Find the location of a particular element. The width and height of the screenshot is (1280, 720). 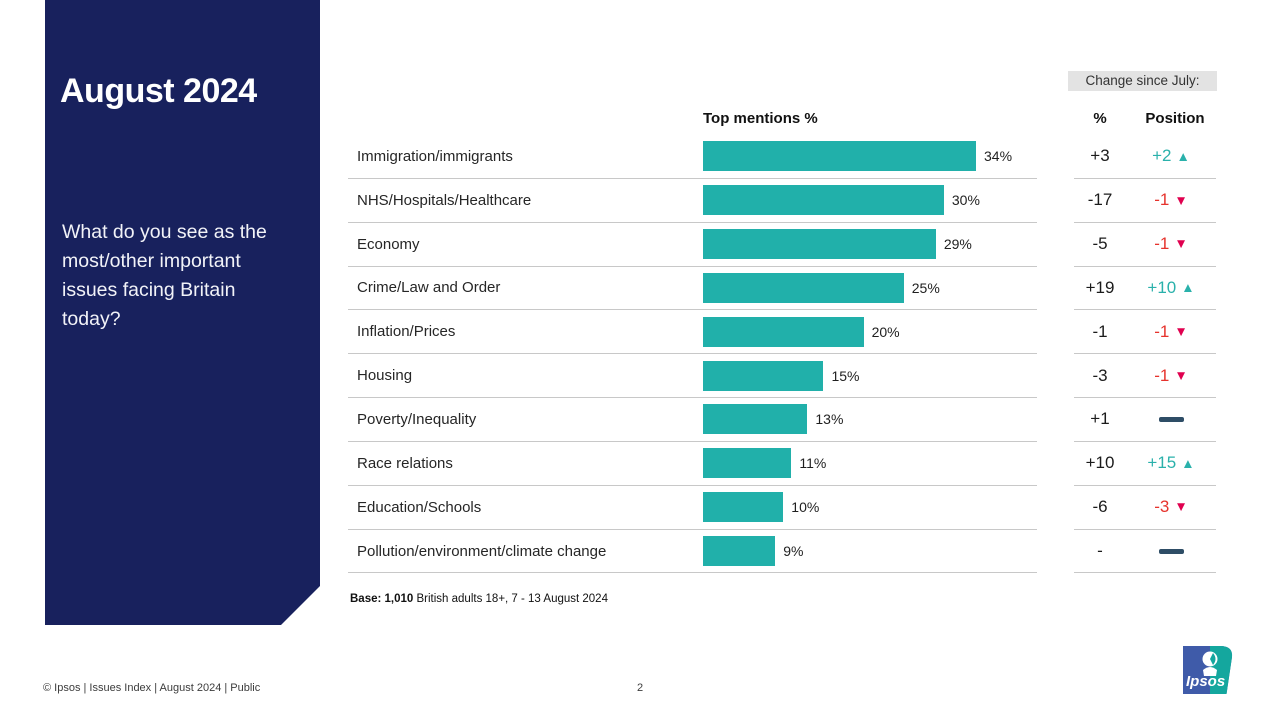

row-change: +19 +10 ▲ is located at coordinates (1145, 289).